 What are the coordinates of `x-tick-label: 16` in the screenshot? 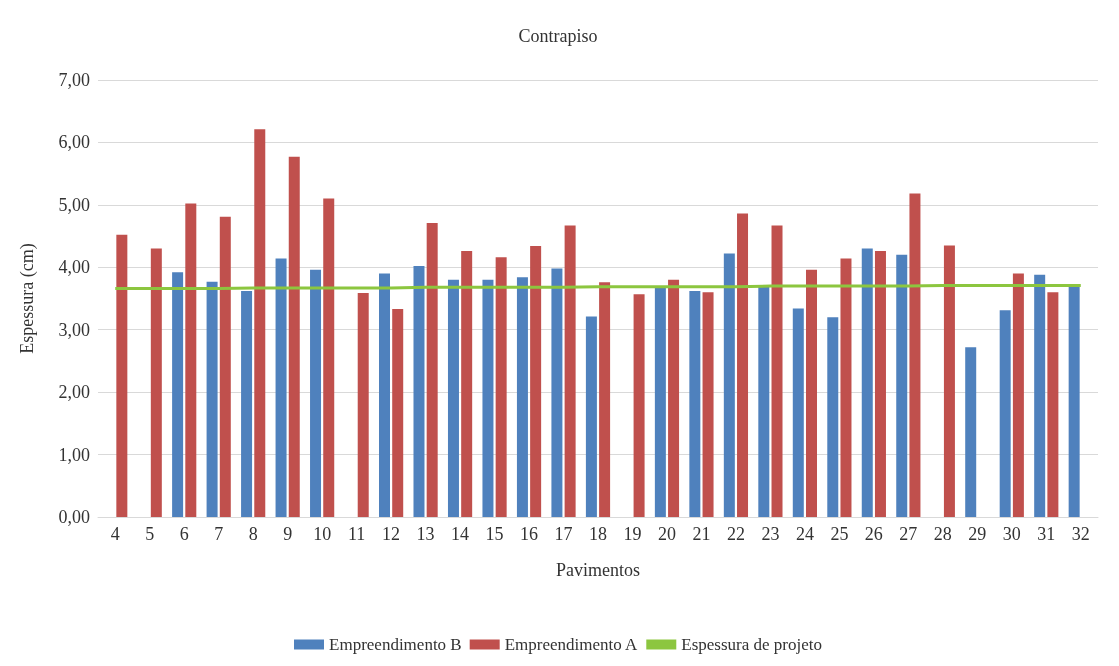 It's located at (529, 534).